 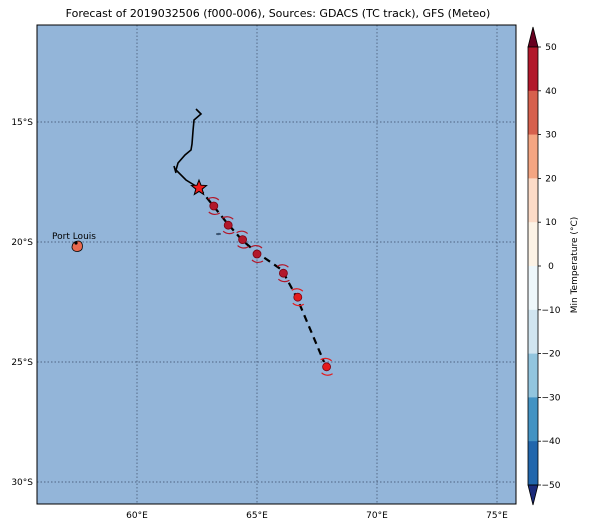 I want to click on lat-tick-label: 15°S, so click(x=22, y=123).